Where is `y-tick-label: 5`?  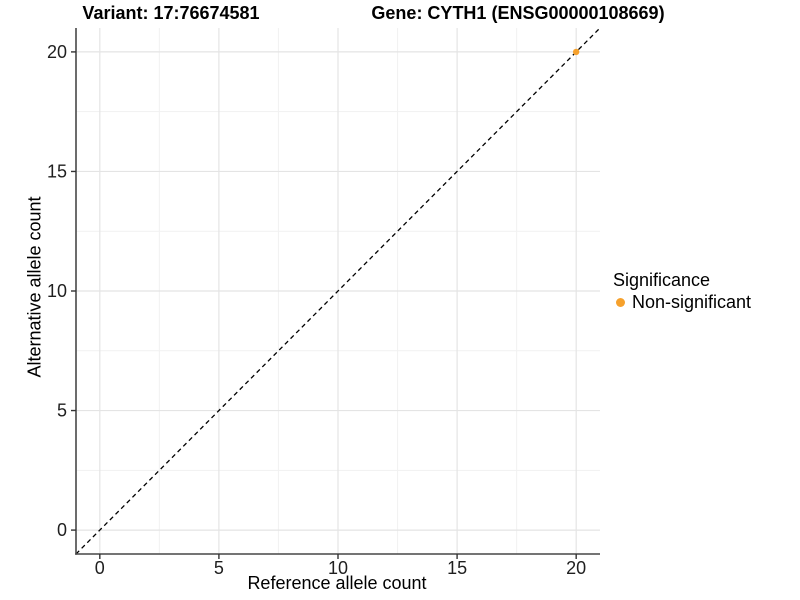
y-tick-label: 5 is located at coordinates (62, 411).